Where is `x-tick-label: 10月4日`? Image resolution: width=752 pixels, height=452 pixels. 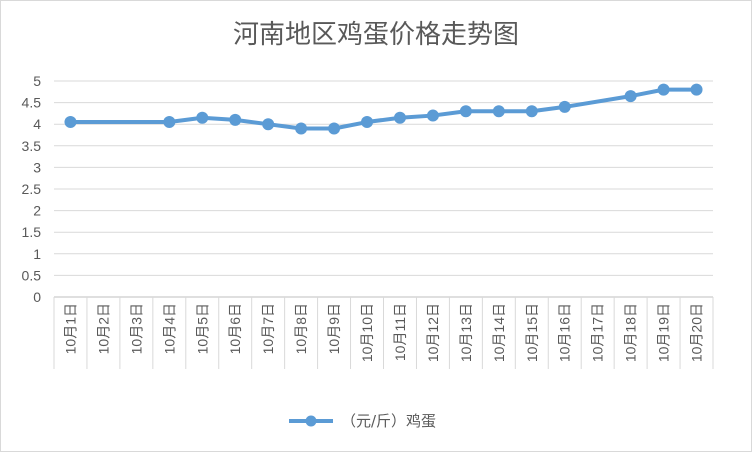
x-tick-label: 10月4日 is located at coordinates (169, 328).